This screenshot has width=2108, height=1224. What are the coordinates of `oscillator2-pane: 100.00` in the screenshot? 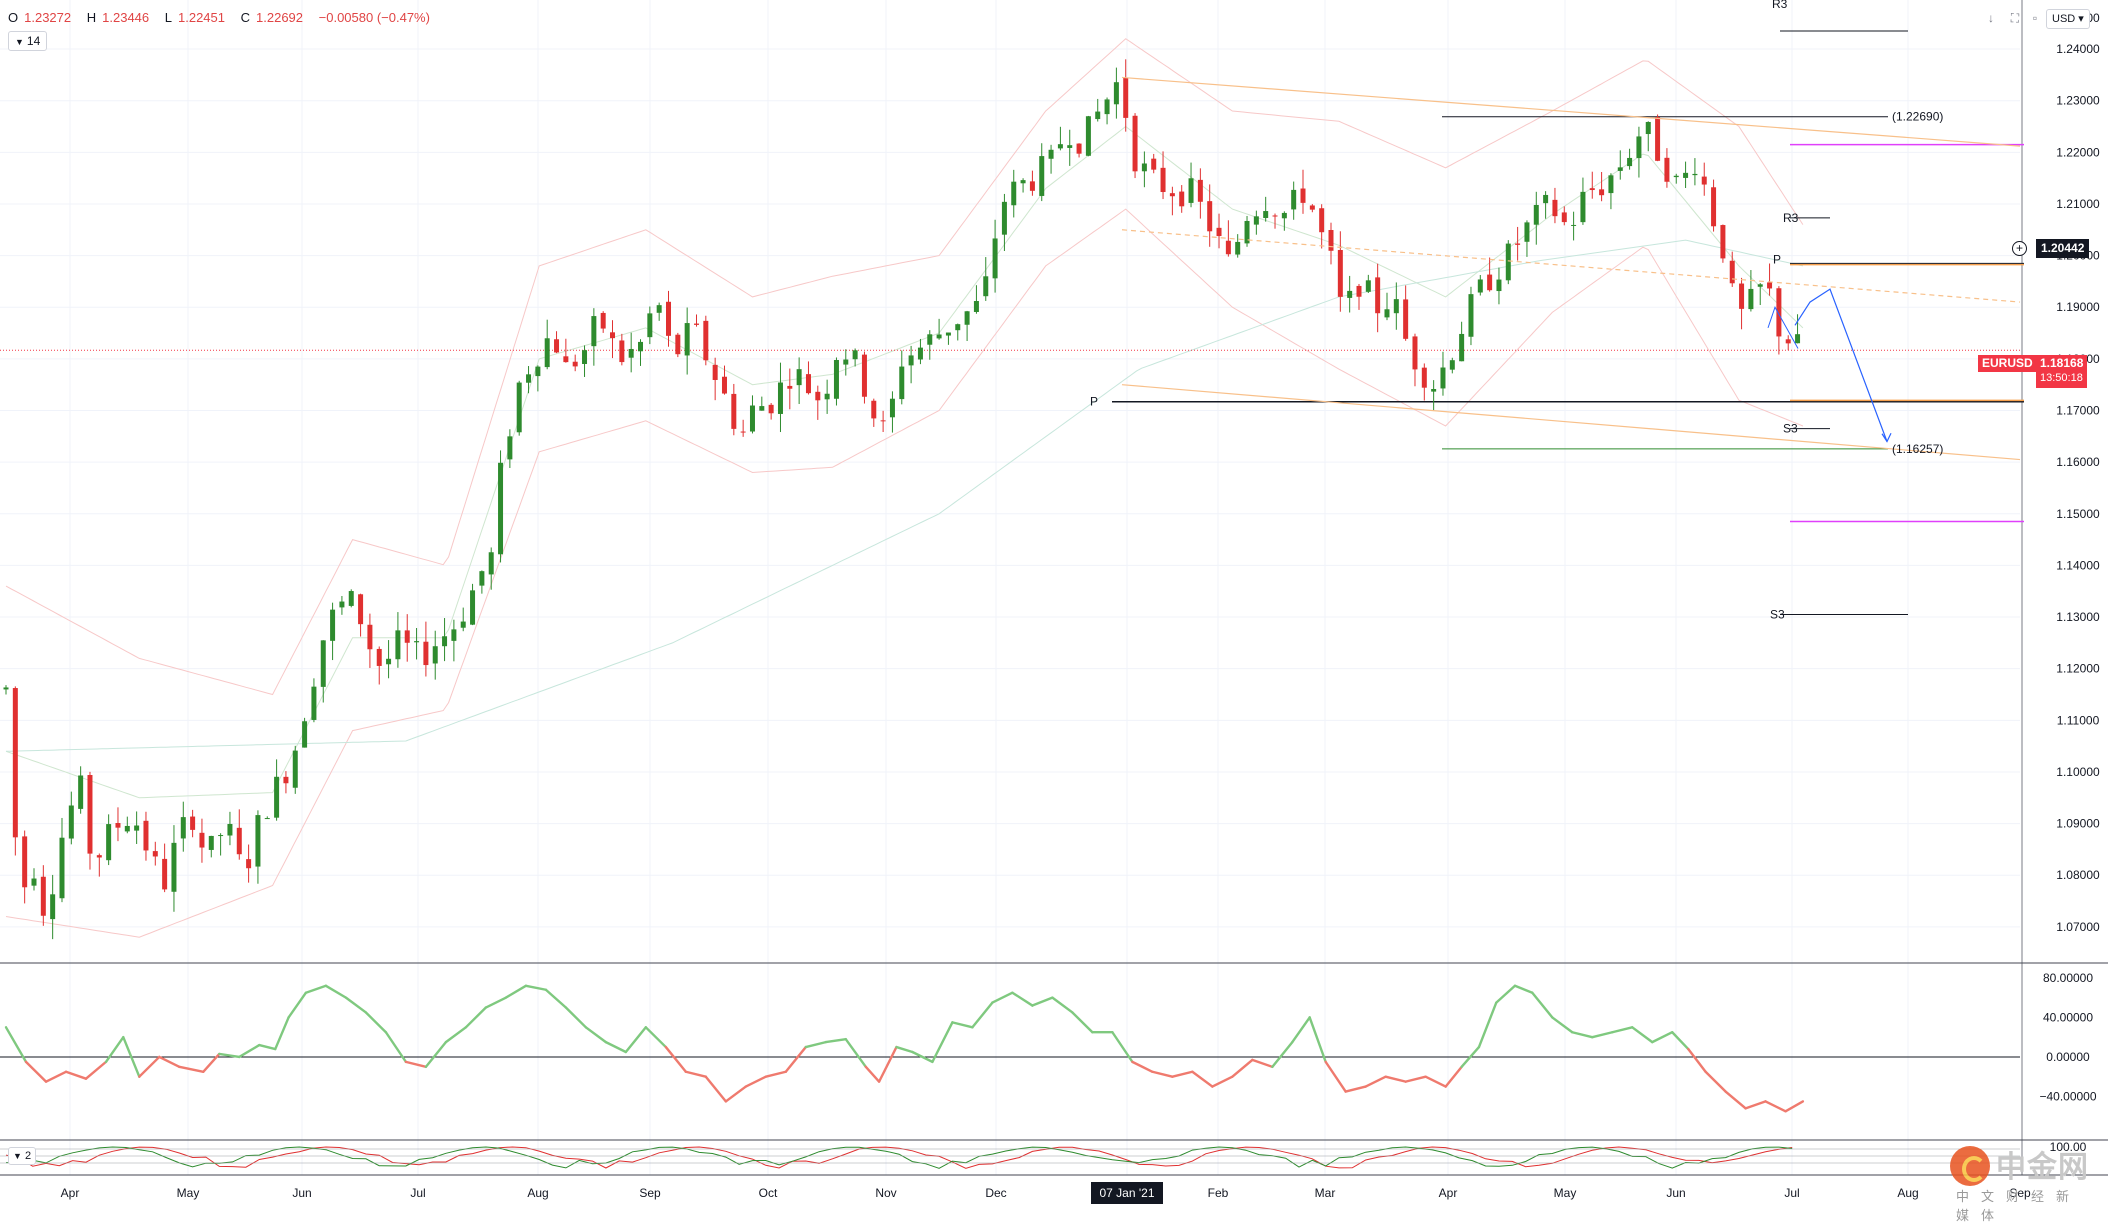 It's located at (1043, 1154).